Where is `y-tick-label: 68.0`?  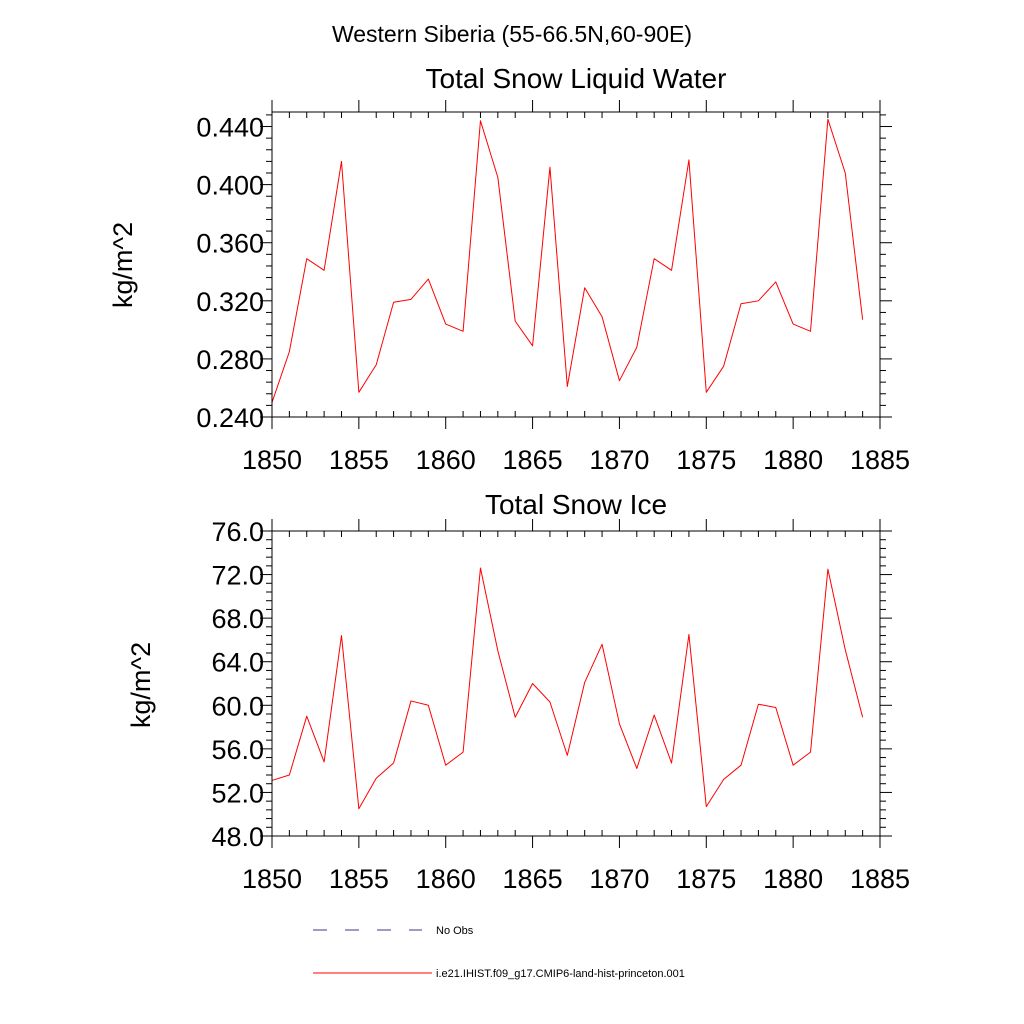
y-tick-label: 68.0 is located at coordinates (237, 619).